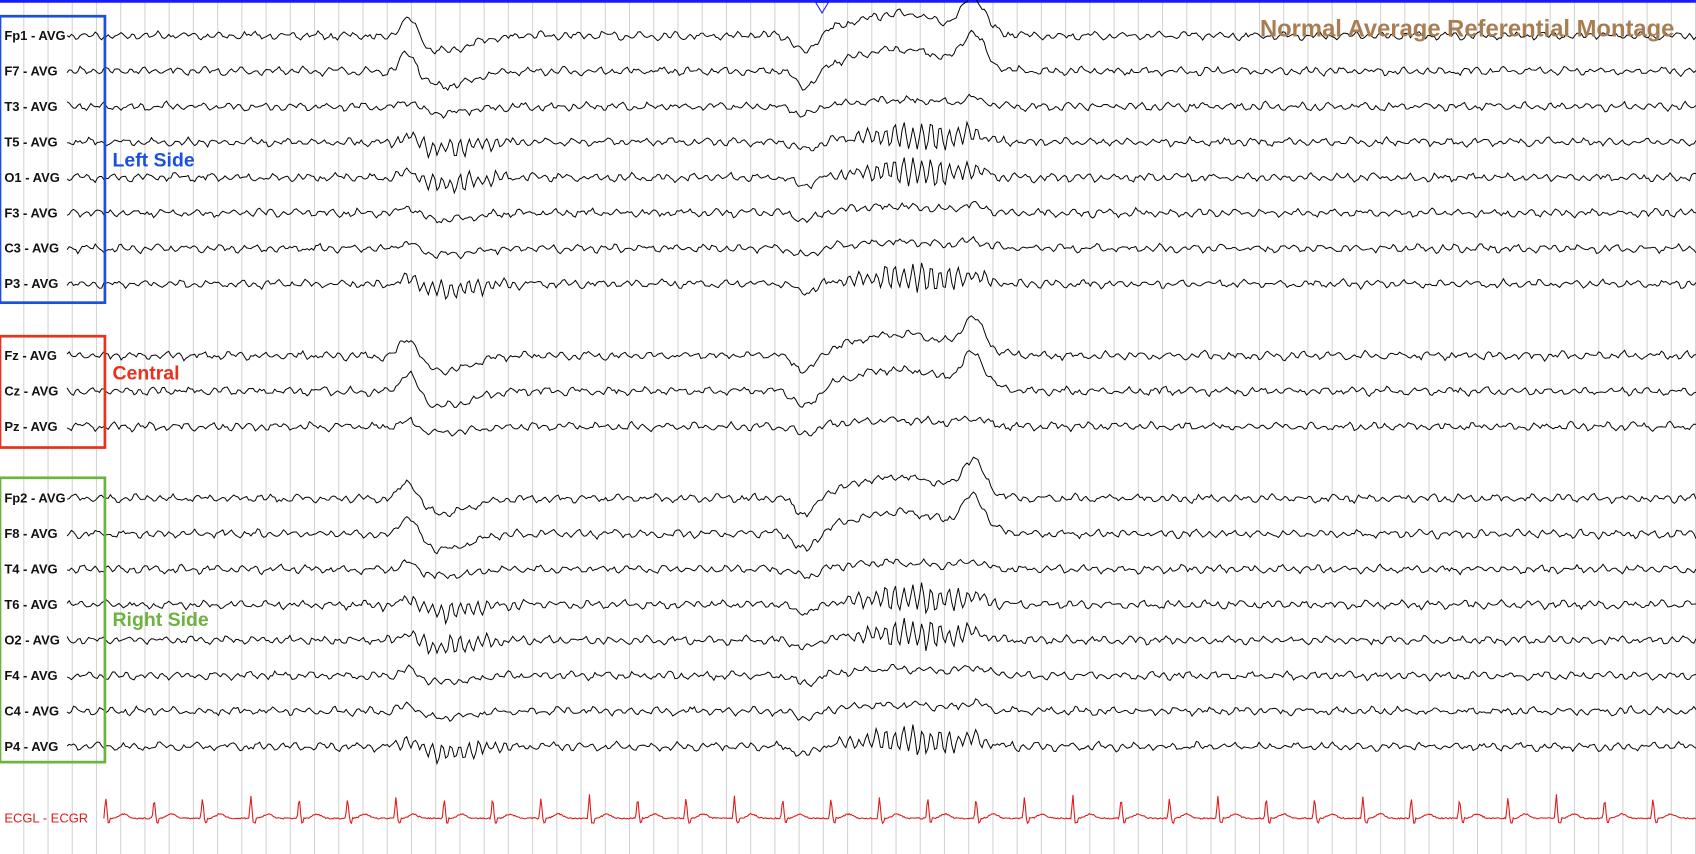 The image size is (1696, 854). Describe the element at coordinates (30, 426) in the screenshot. I see `channel-label: Pz - AVG` at that location.